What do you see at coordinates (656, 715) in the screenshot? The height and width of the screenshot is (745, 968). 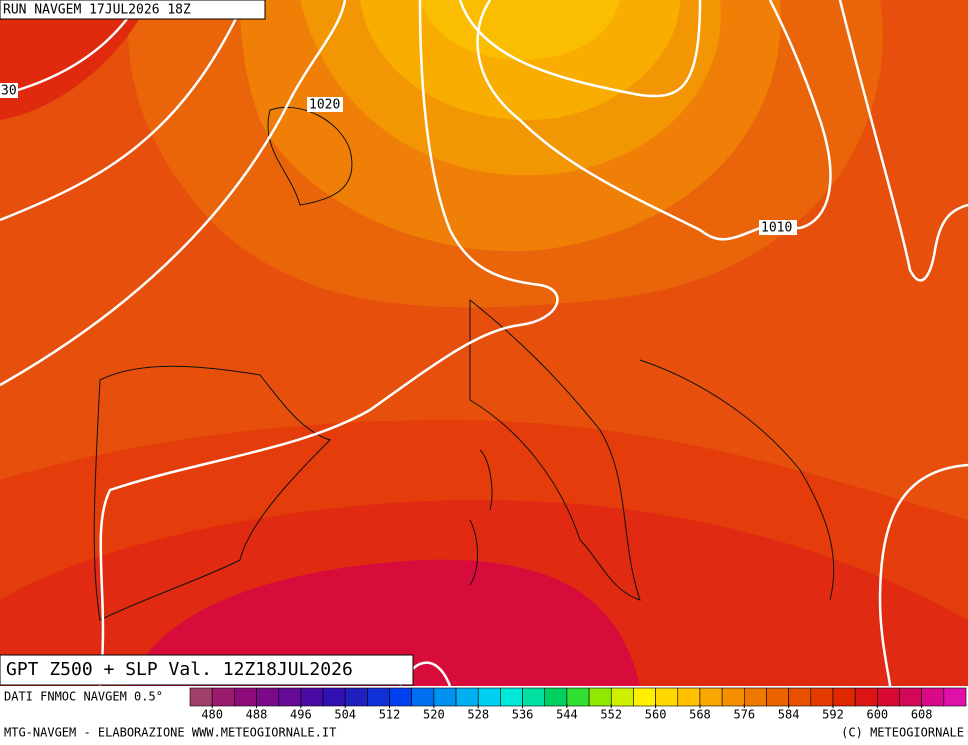 I see `colorbar-tick-label: 560` at bounding box center [656, 715].